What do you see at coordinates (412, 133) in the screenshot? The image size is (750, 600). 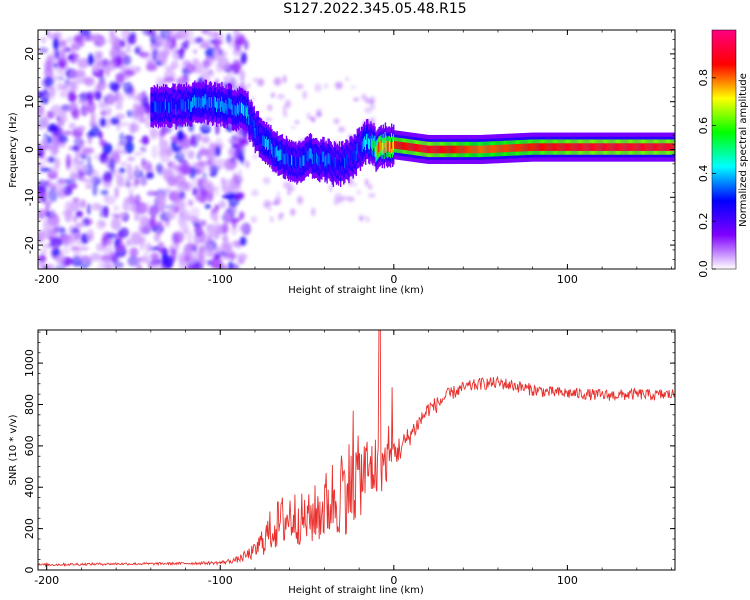 I see `spectrogram-ridge` at bounding box center [412, 133].